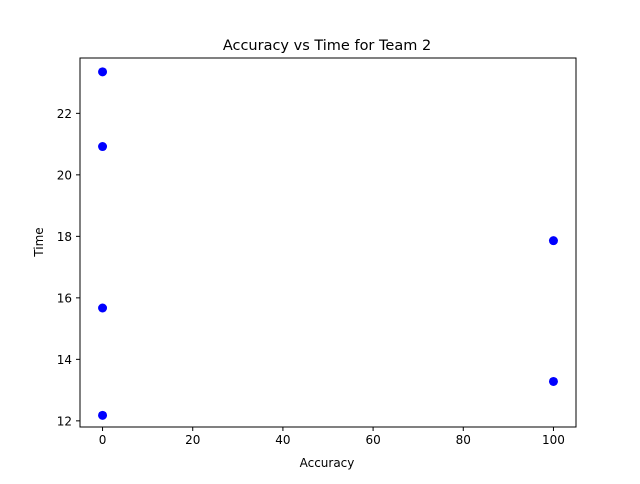 This screenshot has width=640, height=484. I want to click on y-tick-label: 22, so click(64, 114).